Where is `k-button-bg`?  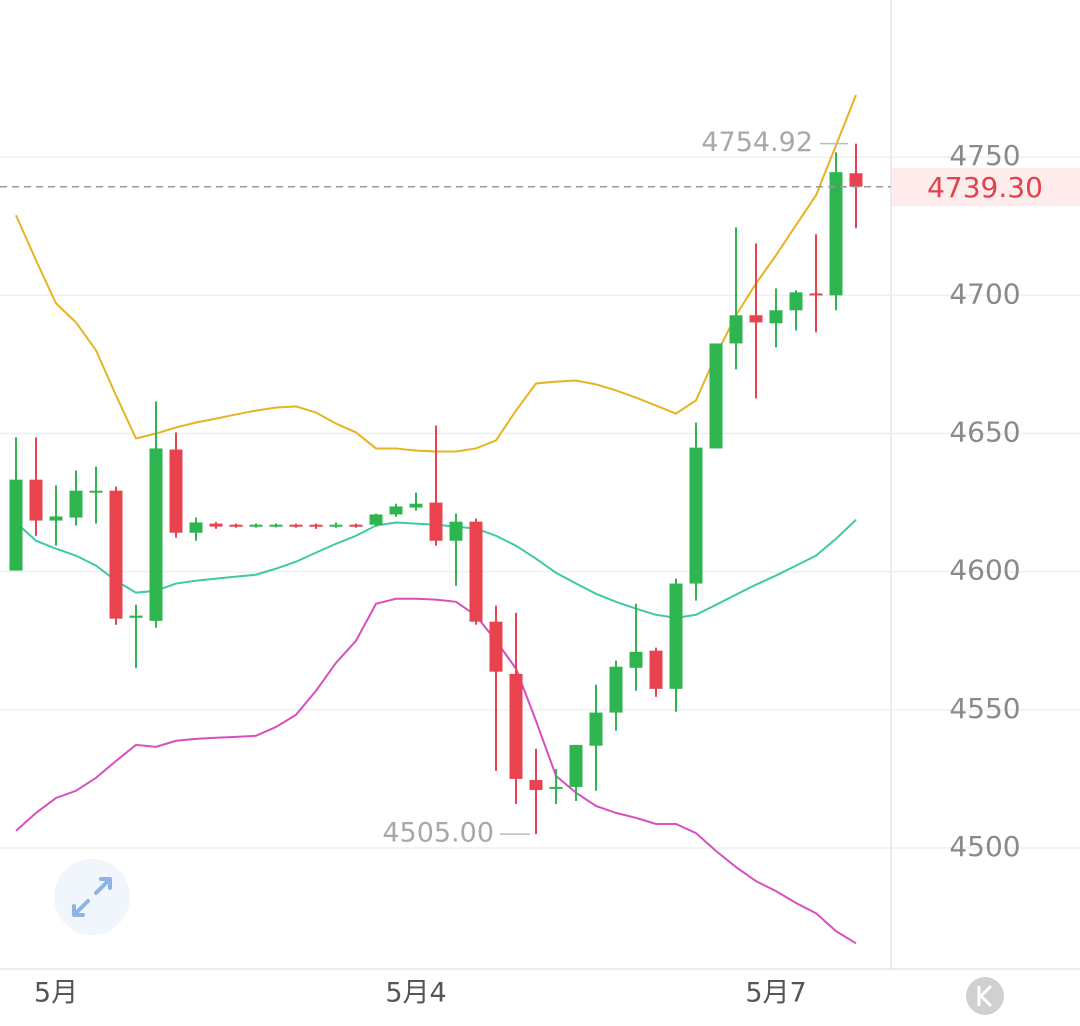 k-button-bg is located at coordinates (985, 996).